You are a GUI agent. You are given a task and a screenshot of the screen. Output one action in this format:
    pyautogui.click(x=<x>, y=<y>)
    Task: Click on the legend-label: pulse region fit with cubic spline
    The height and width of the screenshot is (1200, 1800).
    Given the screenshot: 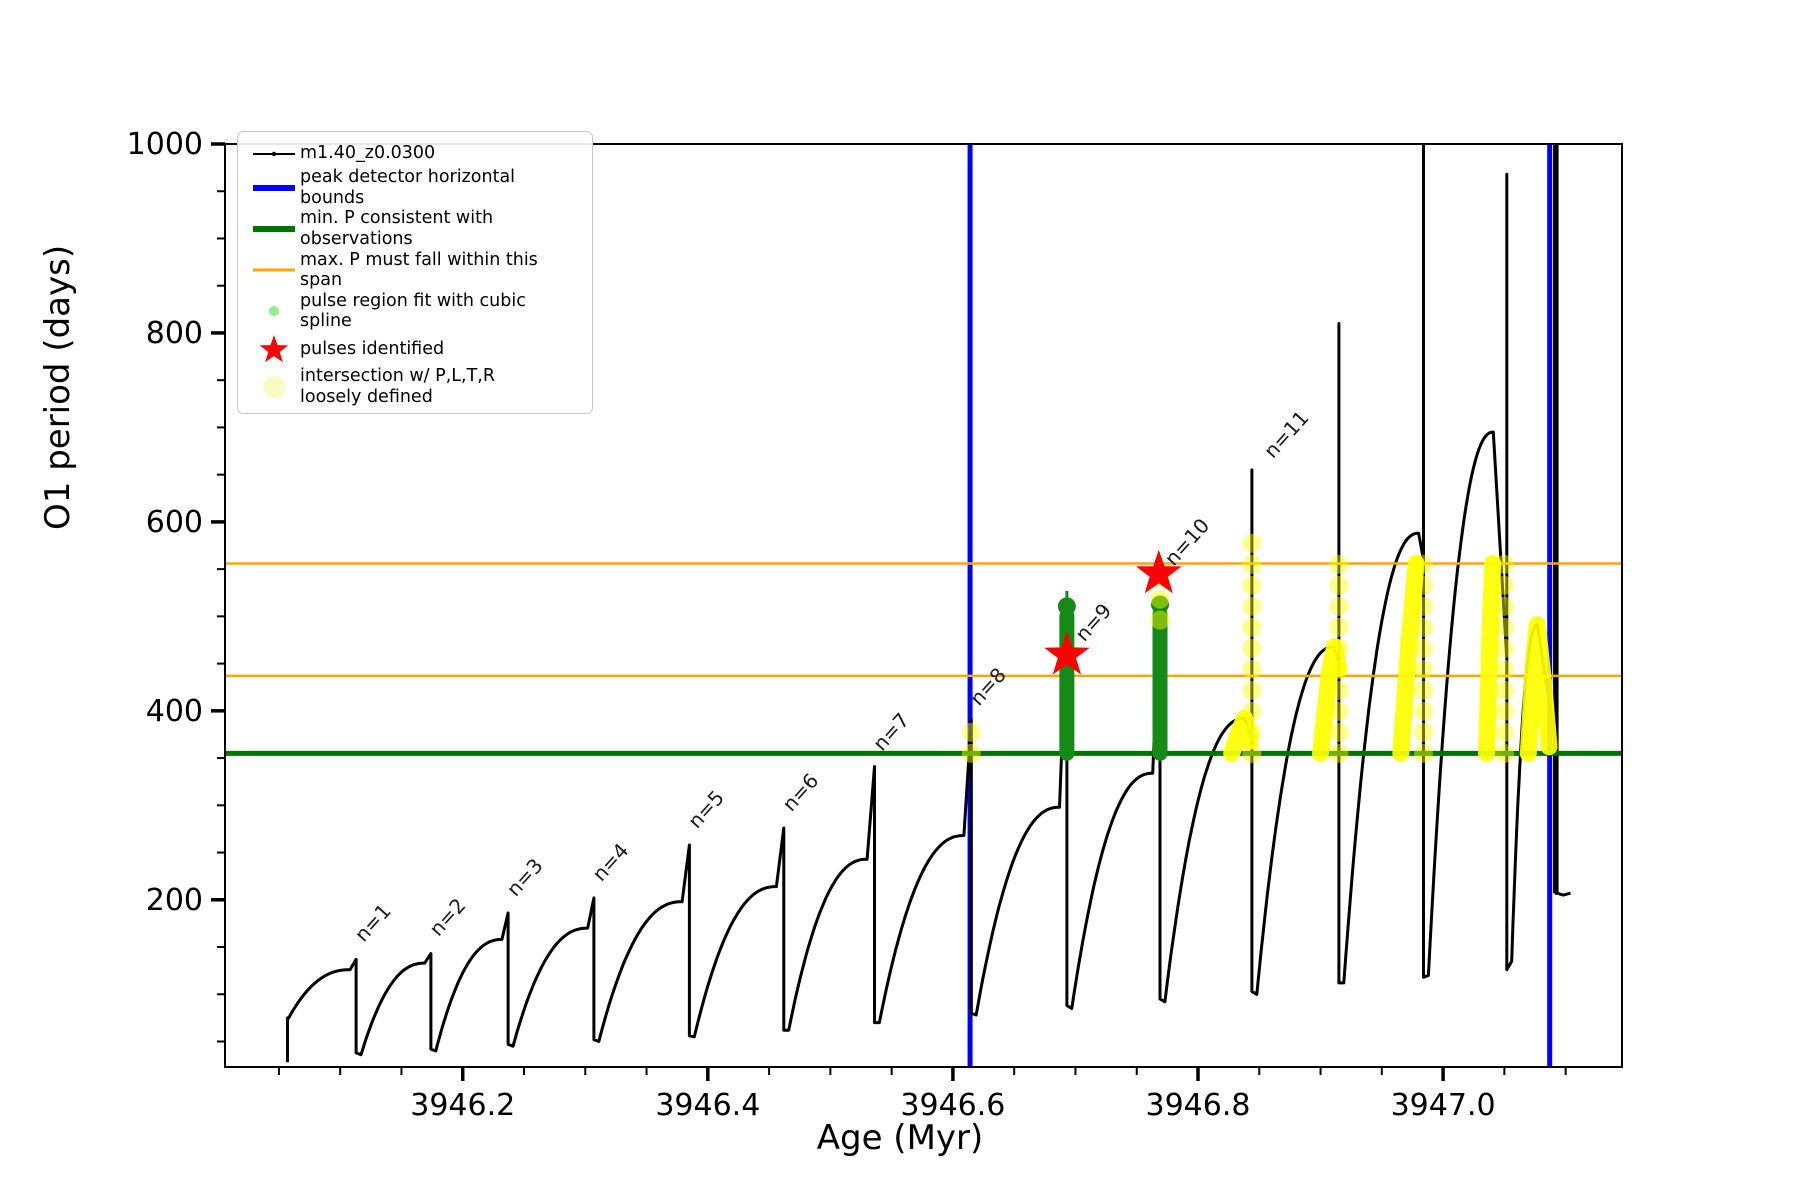 What is the action you would take?
    pyautogui.click(x=413, y=311)
    